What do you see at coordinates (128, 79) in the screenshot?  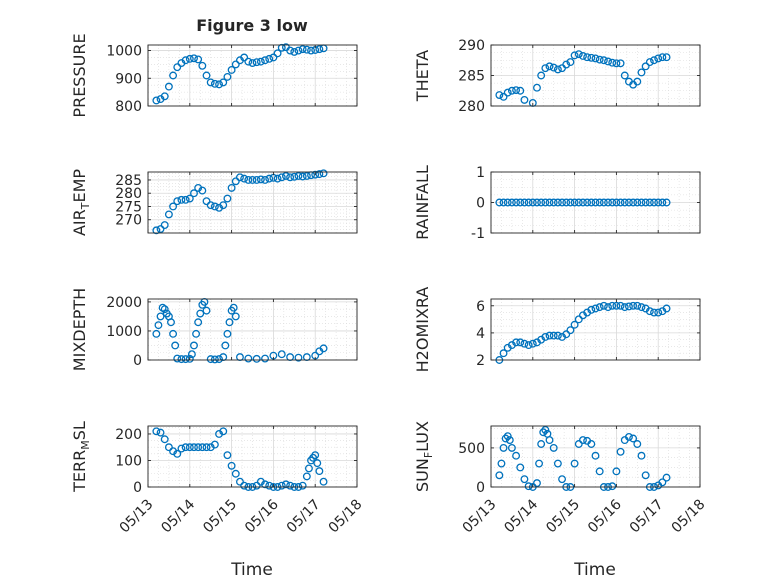 I see `y-tick-label: 900` at bounding box center [128, 79].